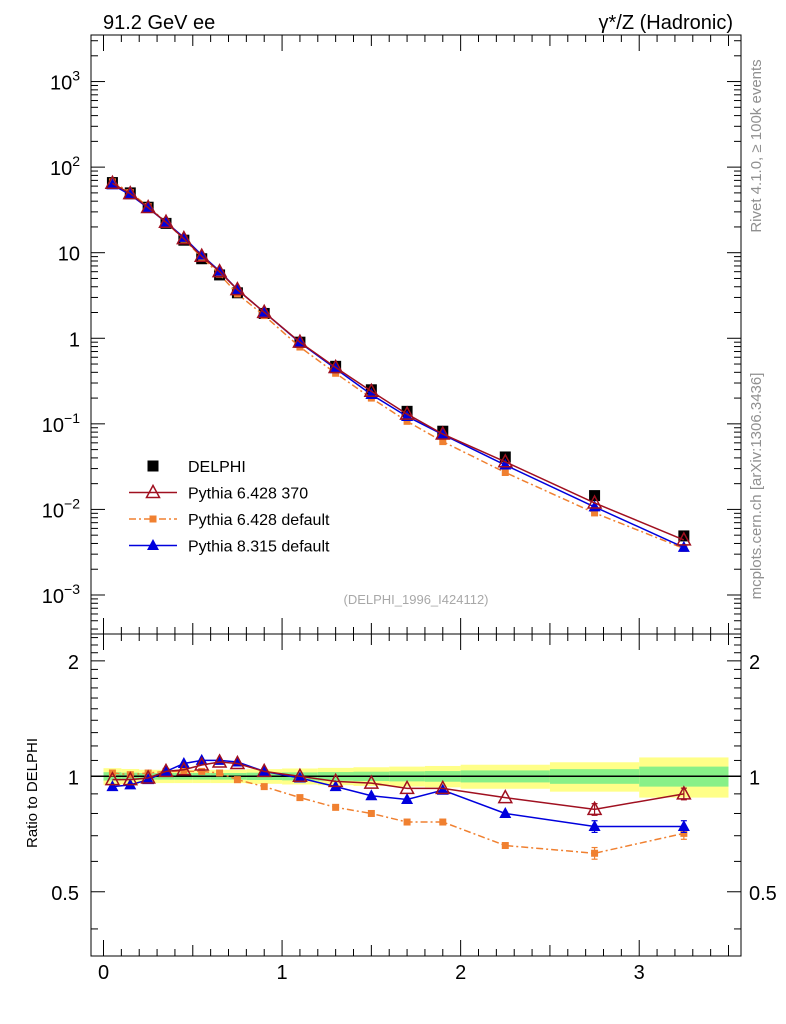 This screenshot has height=1024, width=786. I want to click on ratio-y-tick-label-right: 0.5, so click(763, 894).